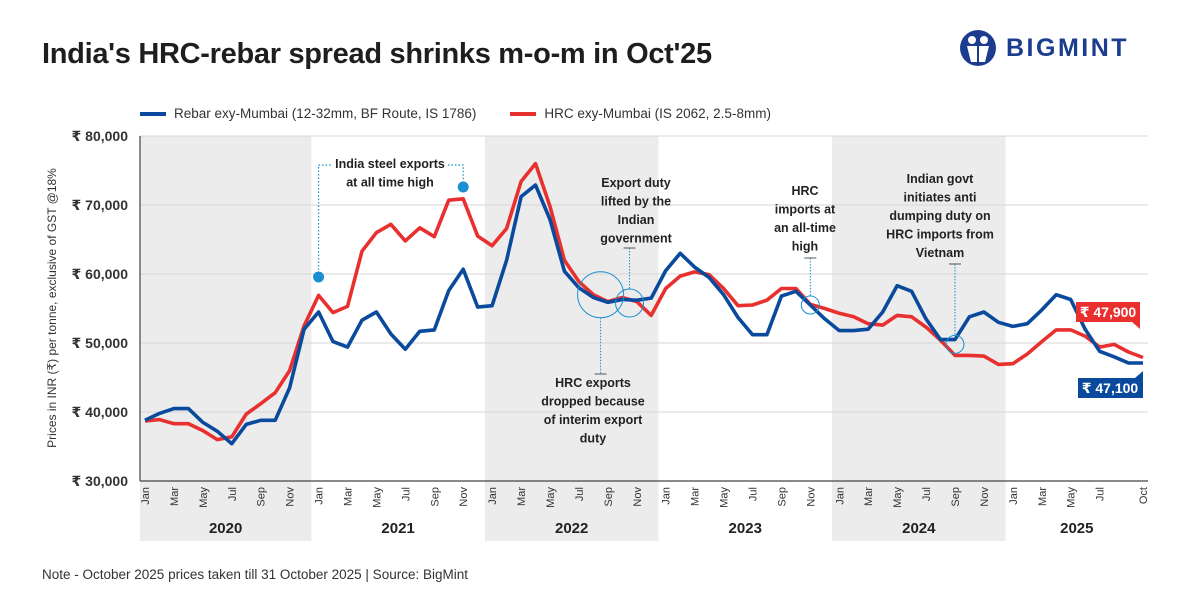 Image resolution: width=1200 pixels, height=600 pixels. I want to click on annotation-text: Vietnam, so click(940, 253).